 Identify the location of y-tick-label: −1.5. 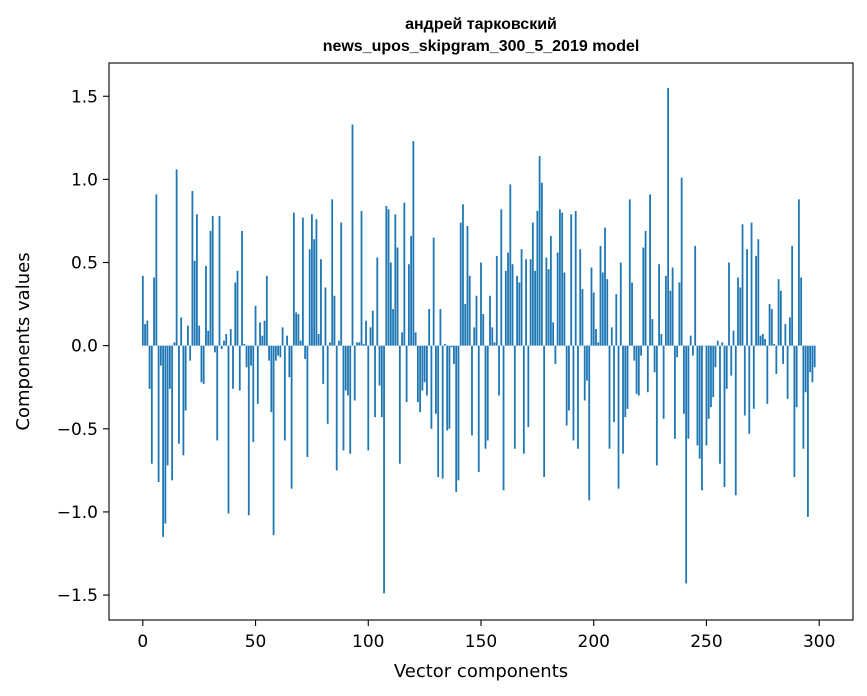
(77, 596).